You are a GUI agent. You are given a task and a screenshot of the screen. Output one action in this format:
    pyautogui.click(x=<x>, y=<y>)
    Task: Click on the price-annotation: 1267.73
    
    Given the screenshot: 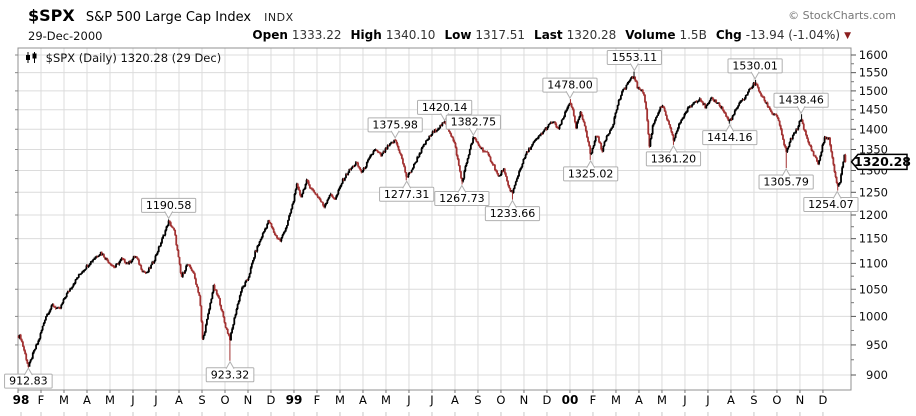 What is the action you would take?
    pyautogui.click(x=462, y=195)
    